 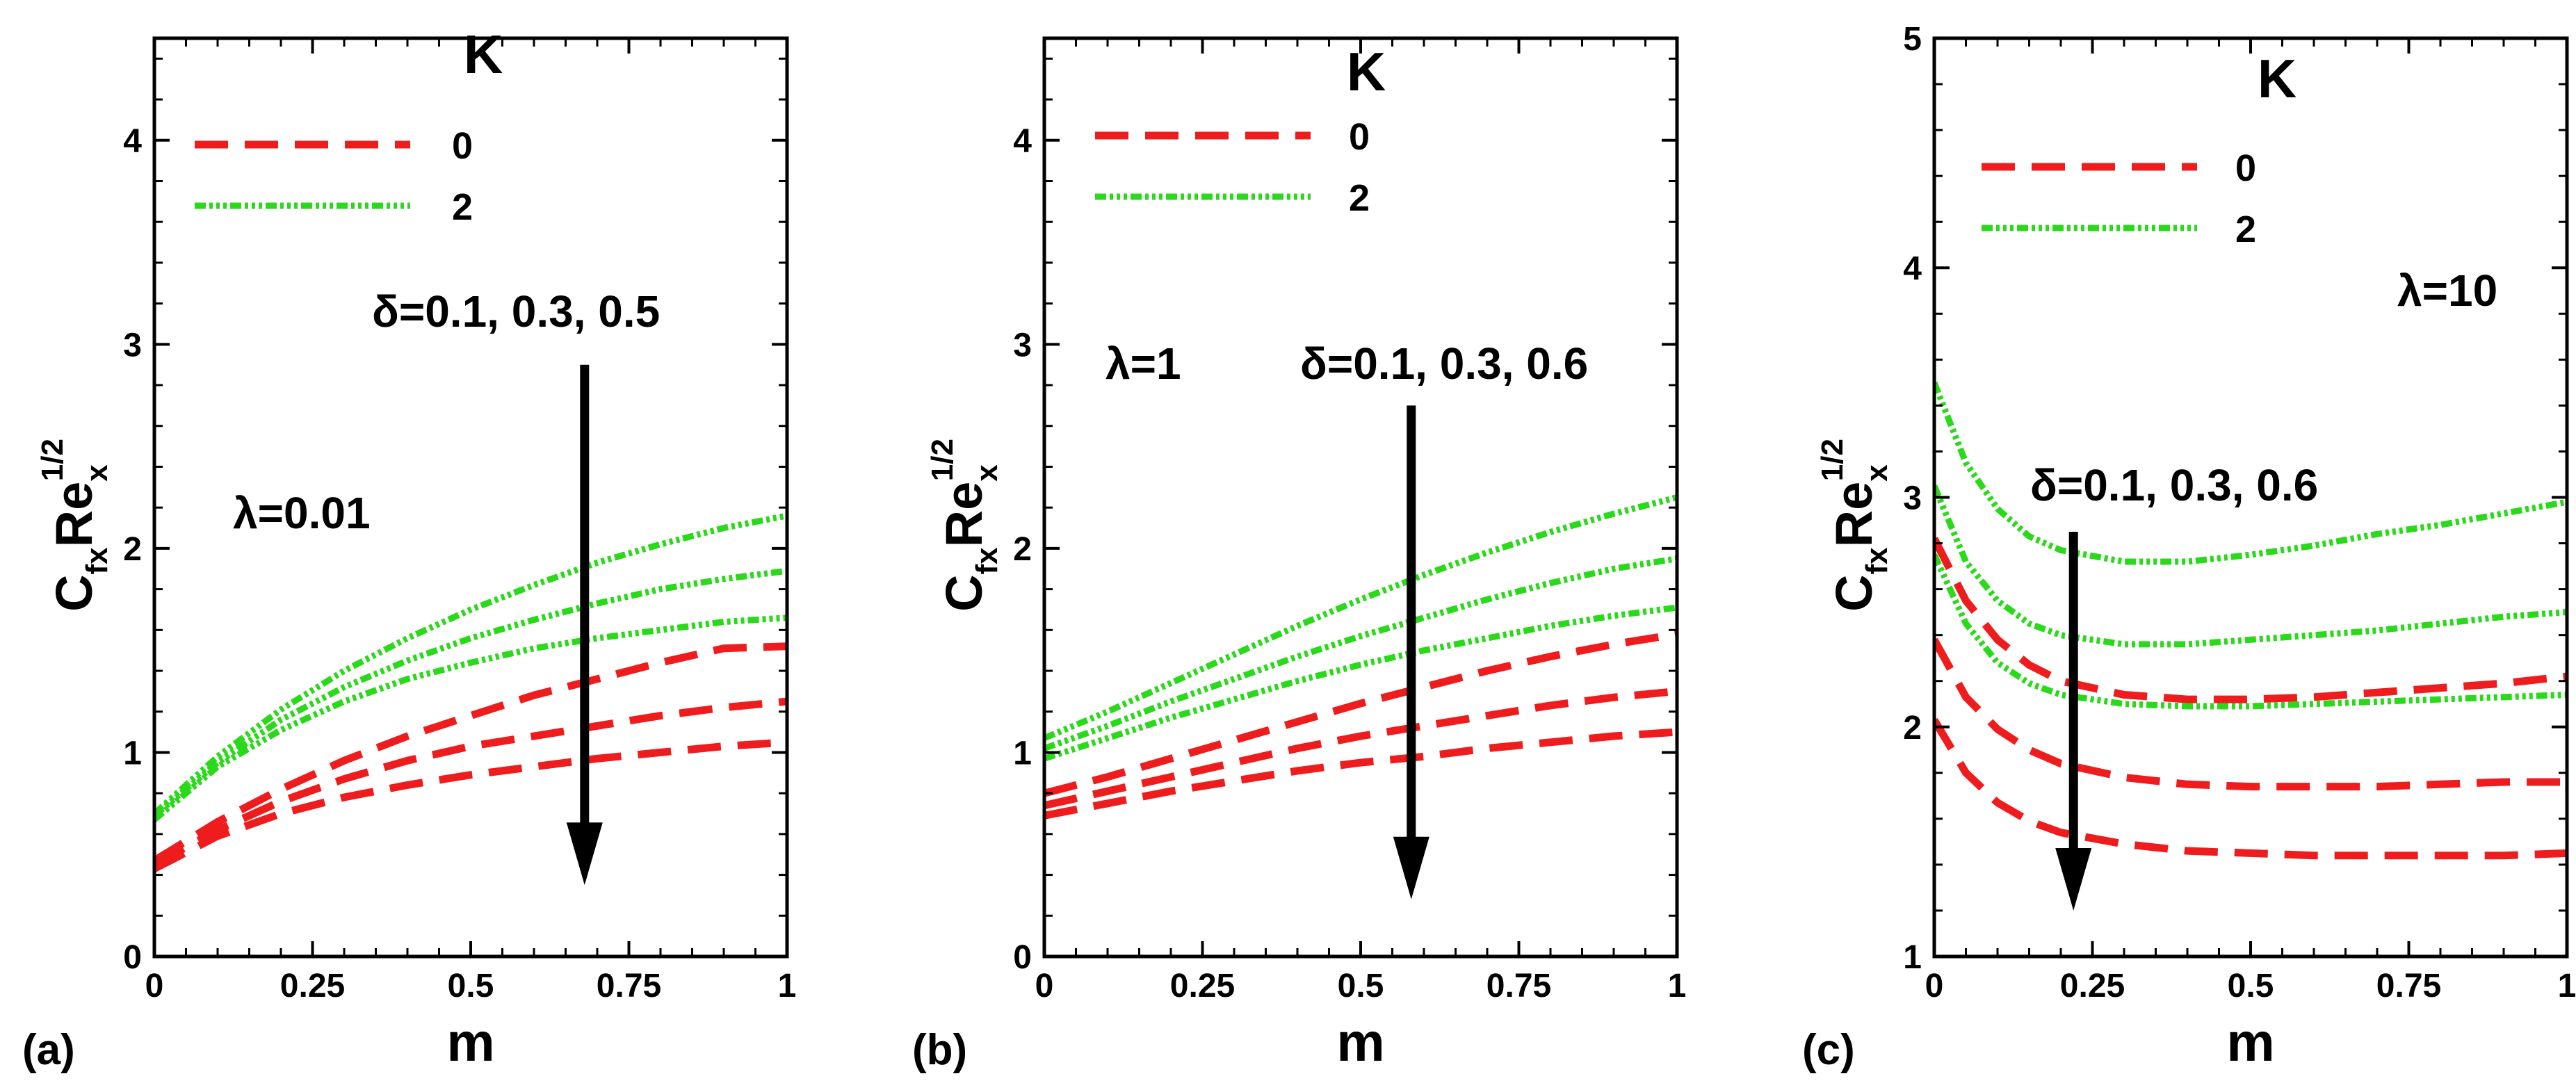 What do you see at coordinates (1143, 364) in the screenshot?
I see `parameter-annotation: λ=1` at bounding box center [1143, 364].